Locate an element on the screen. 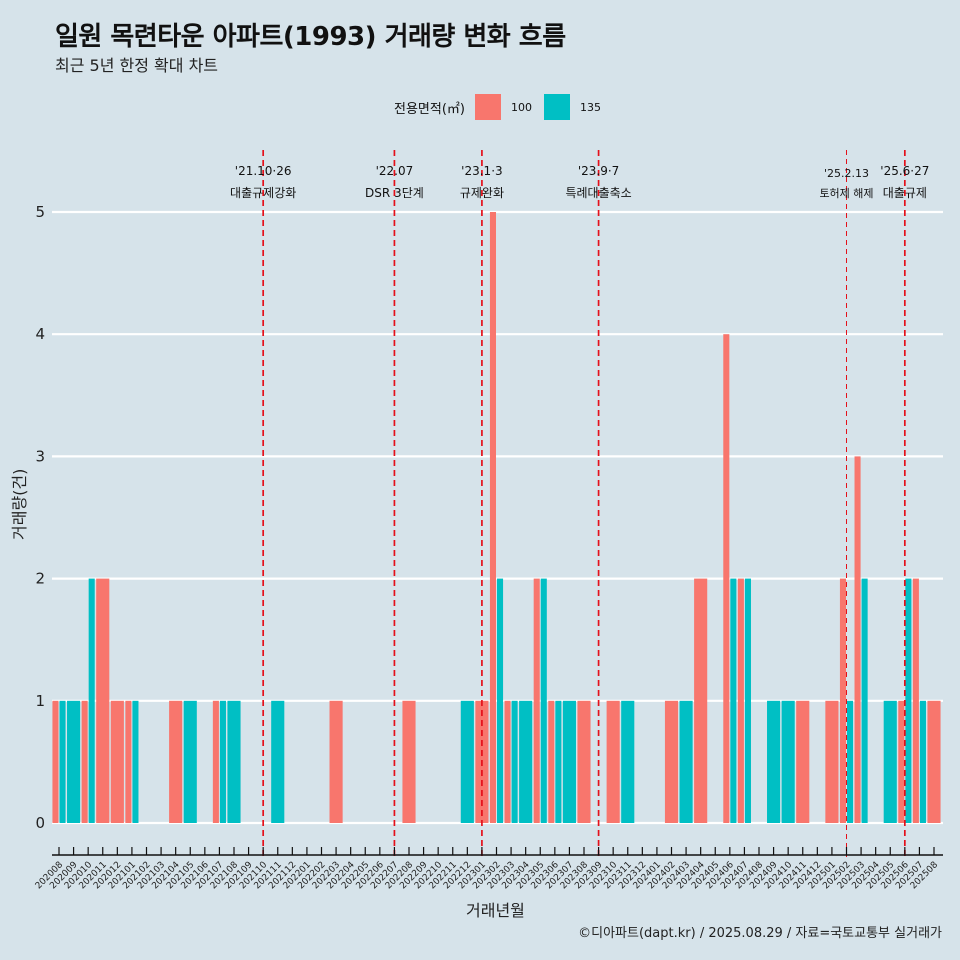  y-axis-label: 거래량(건) is located at coordinates (19, 504).